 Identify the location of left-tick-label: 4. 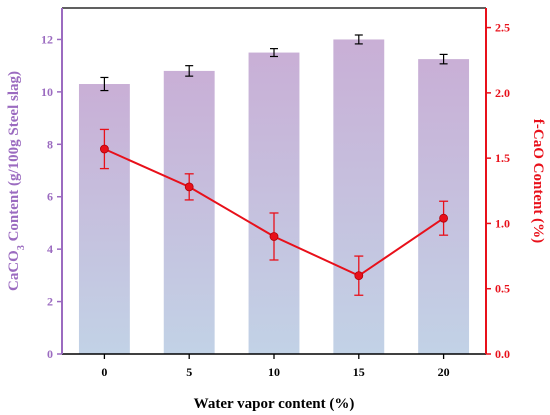
(50, 249).